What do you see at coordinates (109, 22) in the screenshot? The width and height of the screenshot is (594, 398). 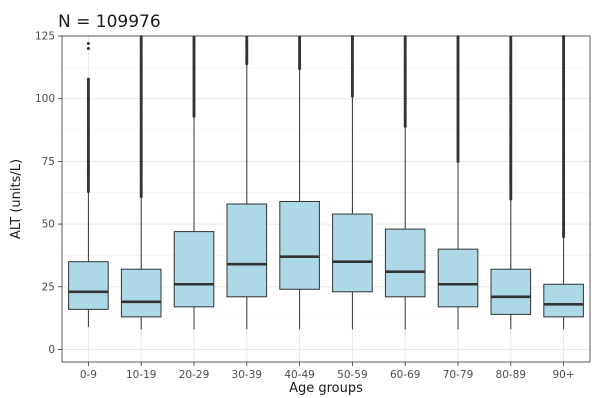 I see `chart-title: N = 109976` at bounding box center [109, 22].